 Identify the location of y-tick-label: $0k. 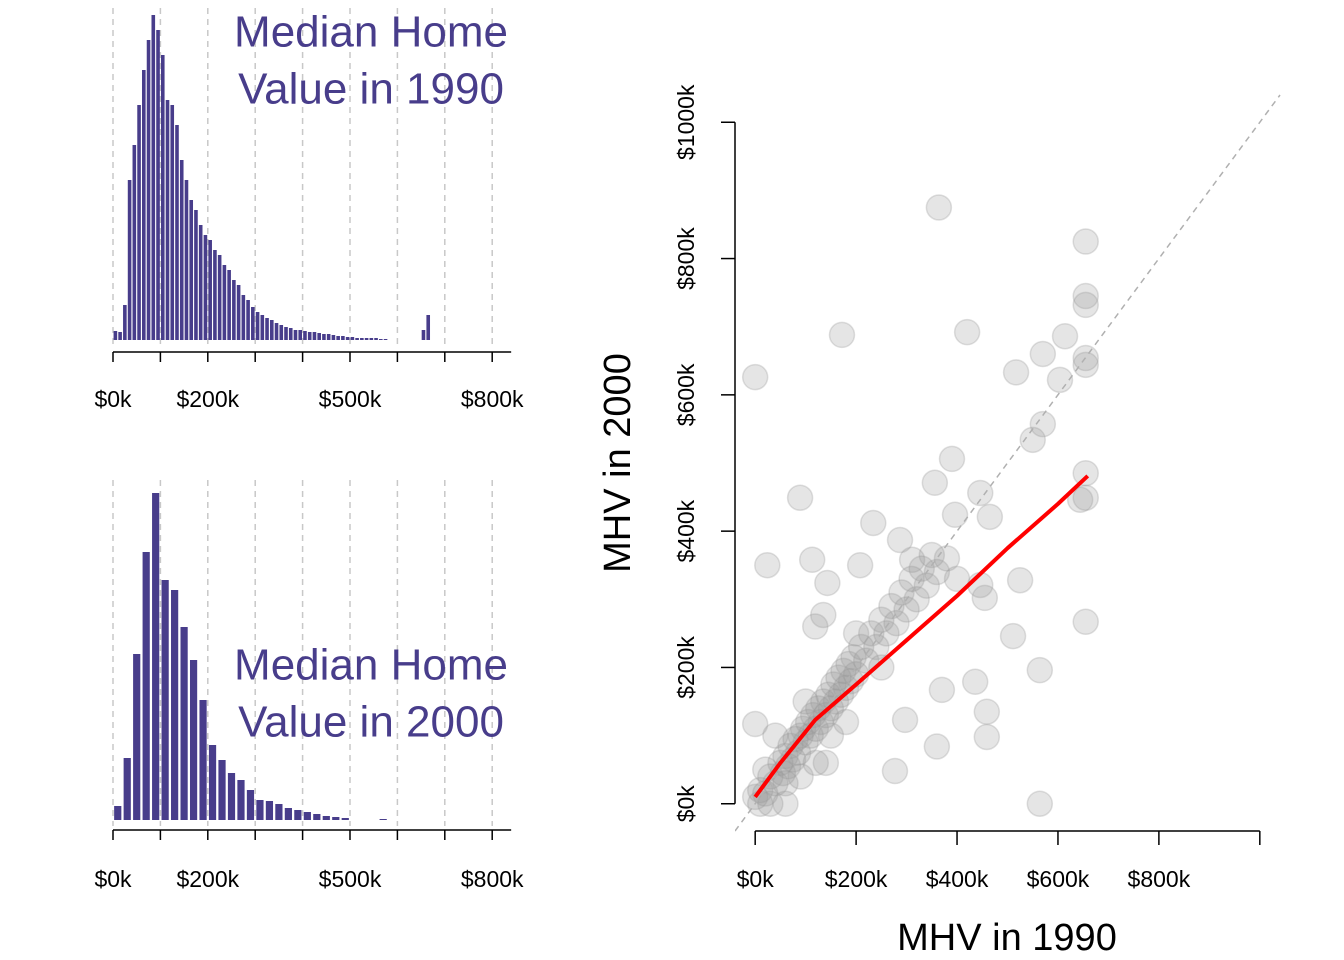
(686, 804).